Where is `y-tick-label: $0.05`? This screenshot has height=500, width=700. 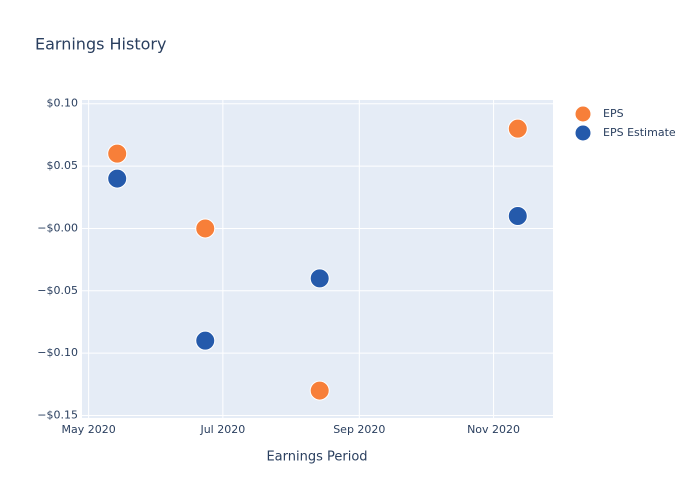
y-tick-label: $0.05 is located at coordinates (63, 165).